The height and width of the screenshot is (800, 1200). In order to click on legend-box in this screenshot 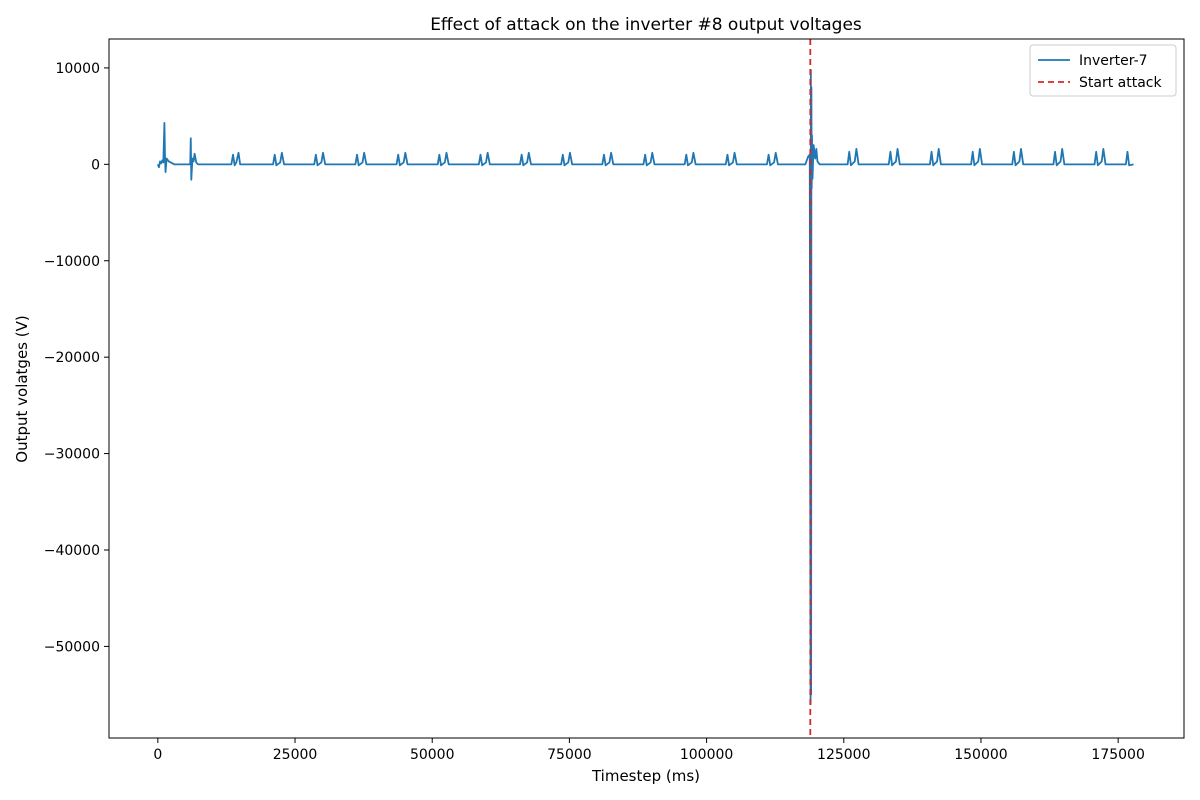, I will do `click(1103, 70)`.